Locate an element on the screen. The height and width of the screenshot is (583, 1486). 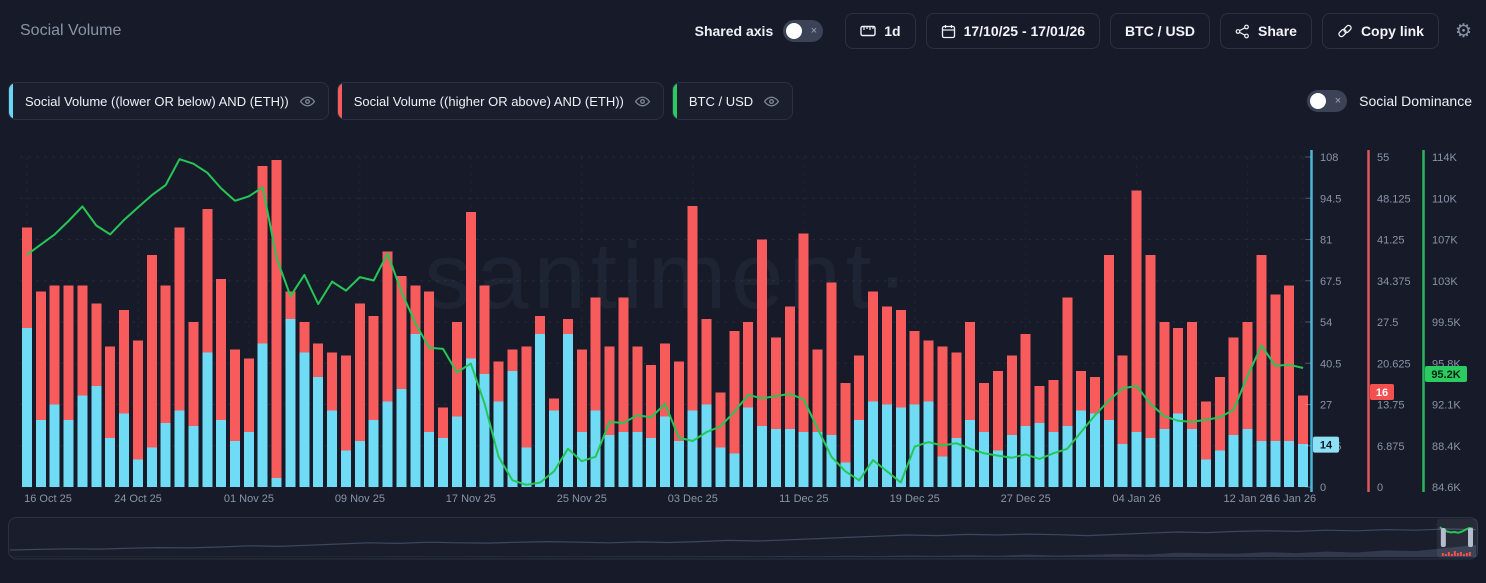
toggle-off-icon: × is located at coordinates (1338, 101).